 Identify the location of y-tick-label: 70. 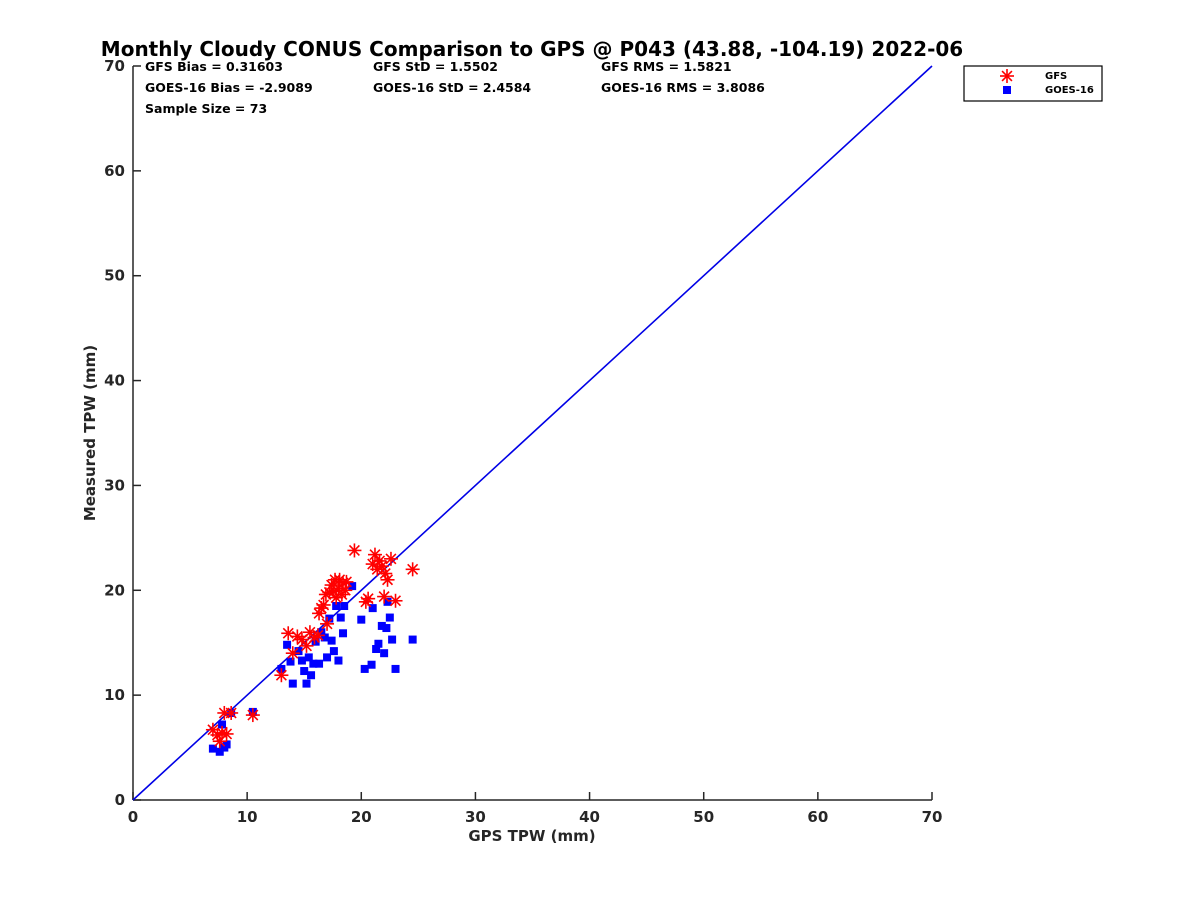
(114, 66).